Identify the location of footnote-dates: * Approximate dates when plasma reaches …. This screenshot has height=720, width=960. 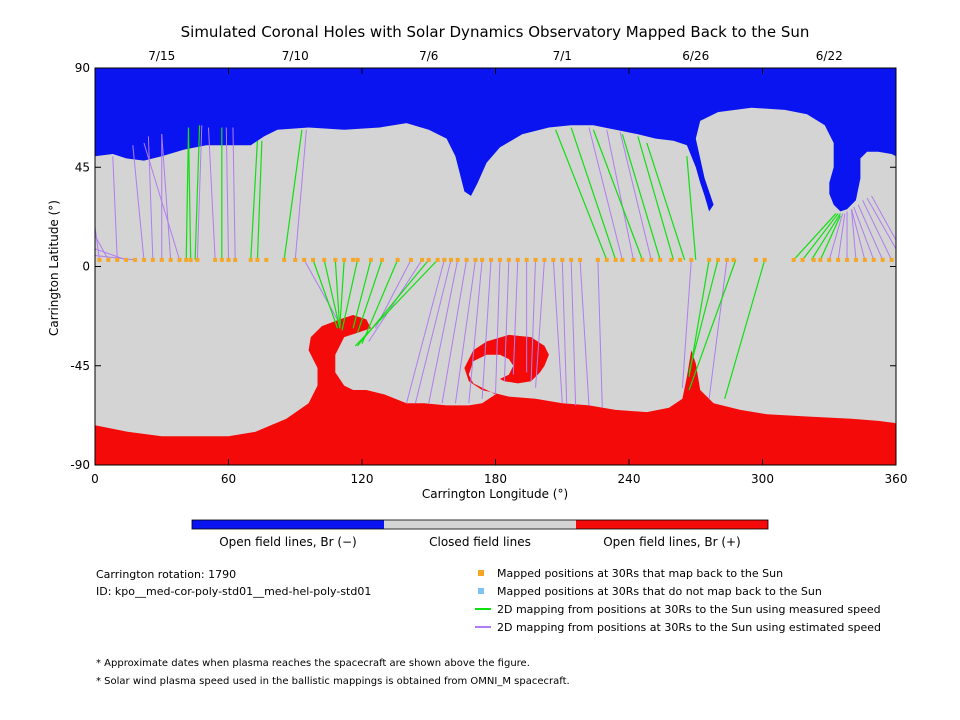
(313, 663).